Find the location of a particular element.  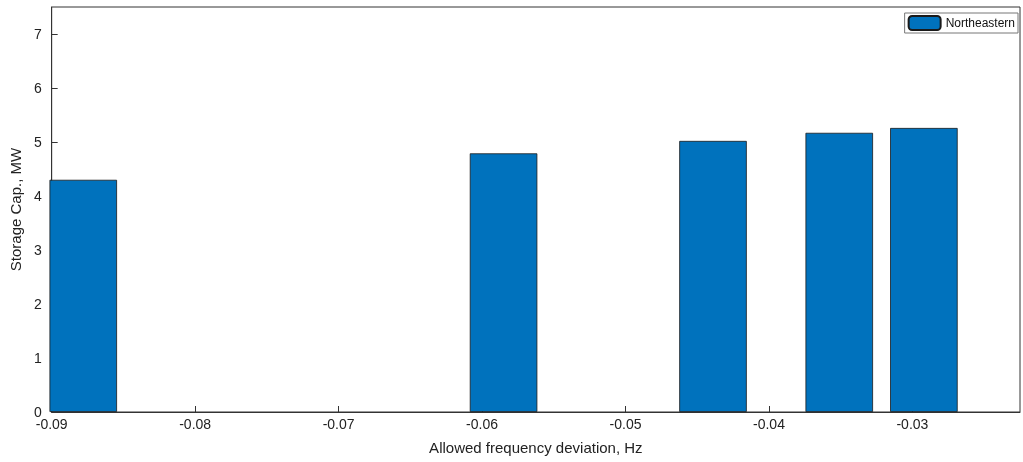

x-tick-label: -0.08 is located at coordinates (195, 424).